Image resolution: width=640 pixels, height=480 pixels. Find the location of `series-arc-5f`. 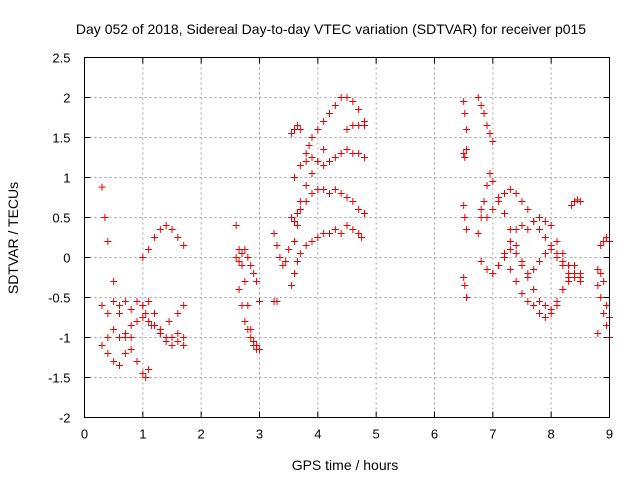

series-arc-5f is located at coordinates (542, 291).